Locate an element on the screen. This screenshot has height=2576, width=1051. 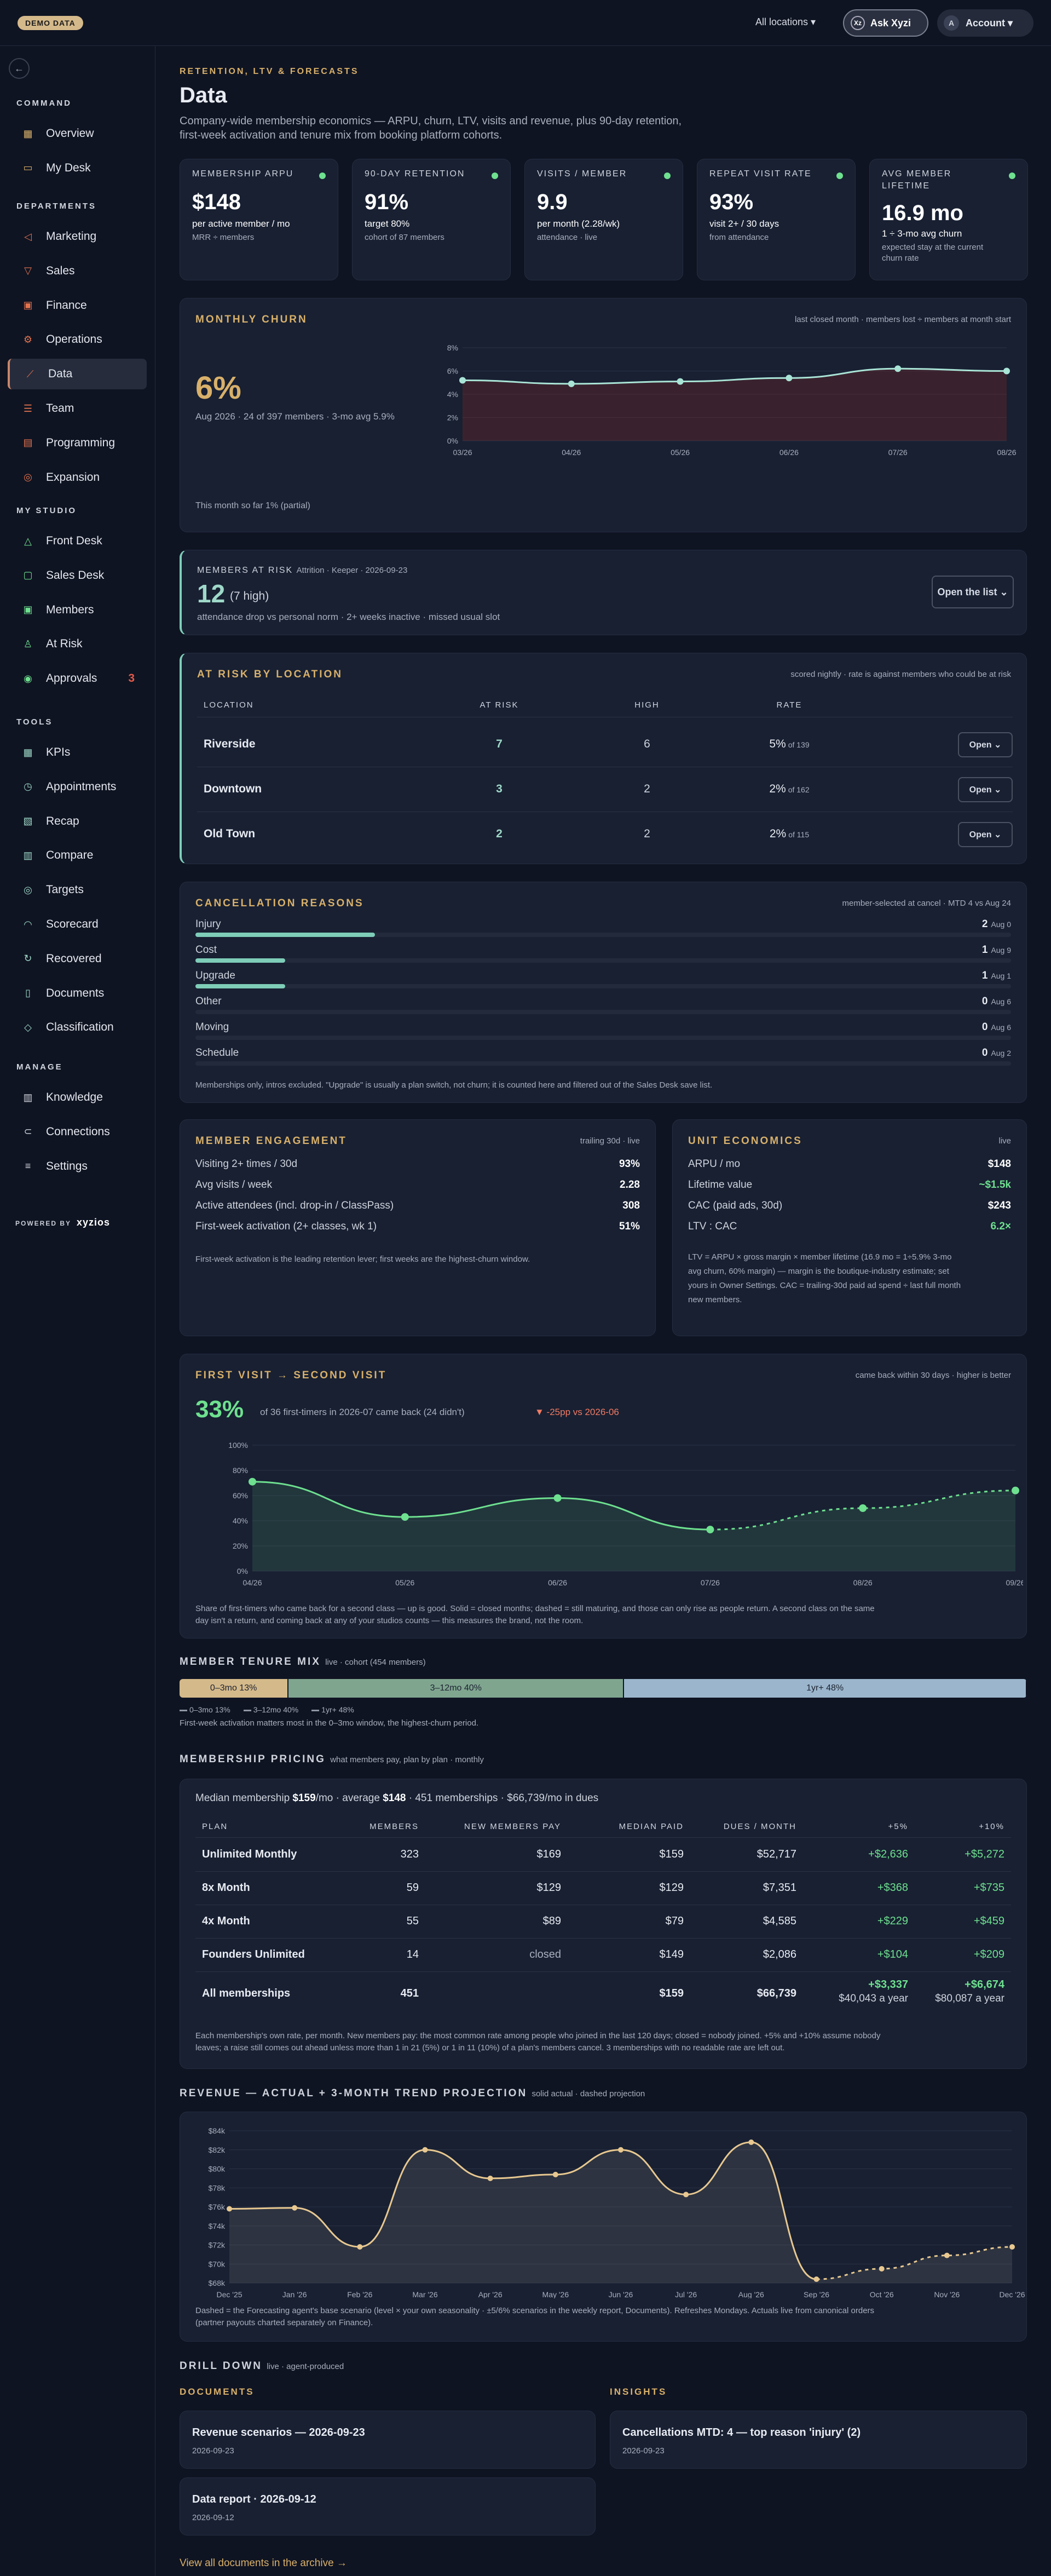
sidebar-item-settings: ≡ Settings is located at coordinates (77, 1166).